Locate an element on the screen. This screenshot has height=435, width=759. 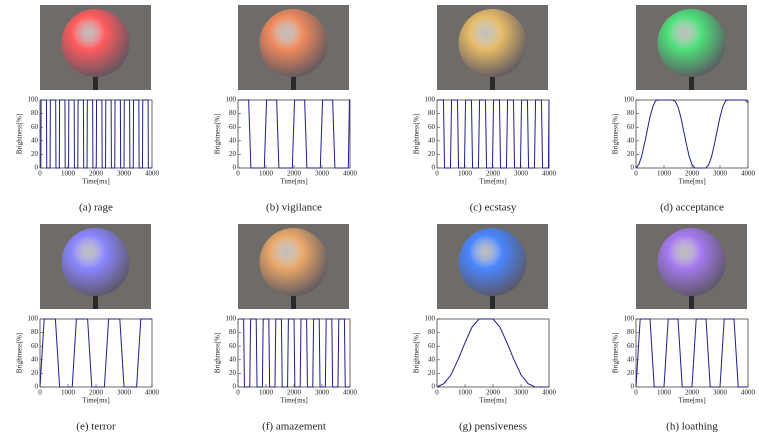
caption: (g) pensiveness is located at coordinates (493, 427).